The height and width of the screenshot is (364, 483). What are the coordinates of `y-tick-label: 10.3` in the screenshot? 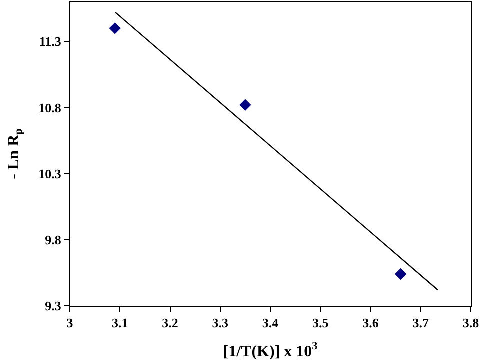 It's located at (50, 174).